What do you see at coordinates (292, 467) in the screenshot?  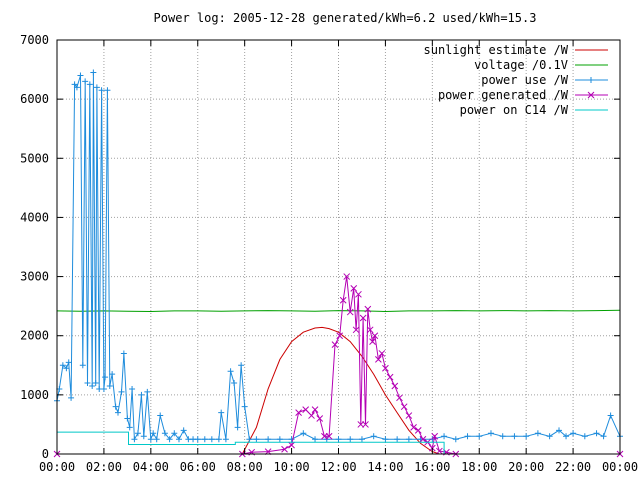 I see `x-tick-label: 10:00` at bounding box center [292, 467].